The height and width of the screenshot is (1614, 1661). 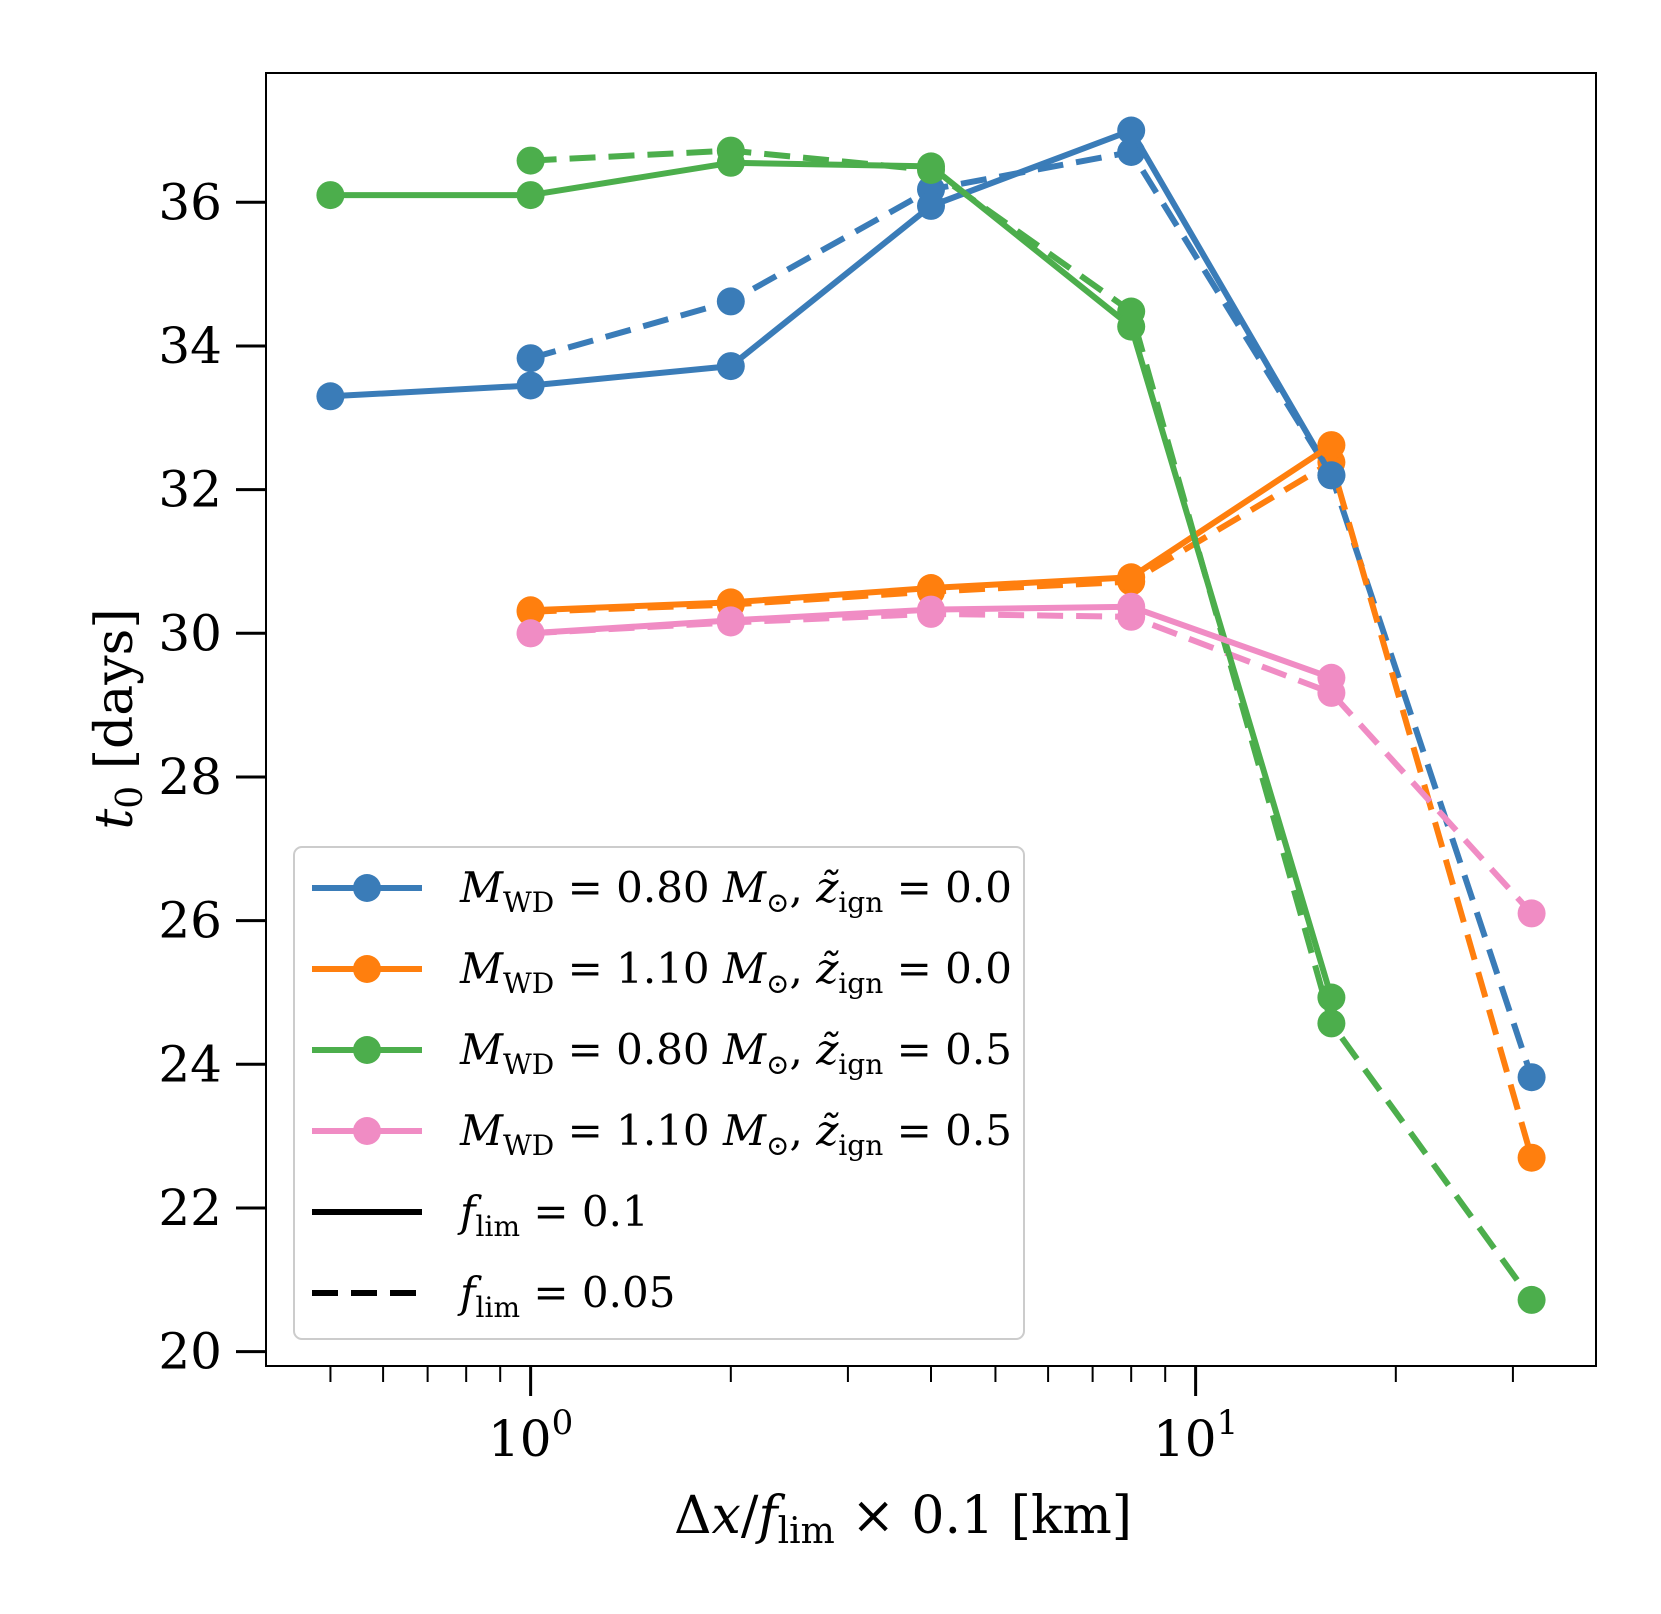 What do you see at coordinates (190, 202) in the screenshot?
I see `y-tick-label: 36` at bounding box center [190, 202].